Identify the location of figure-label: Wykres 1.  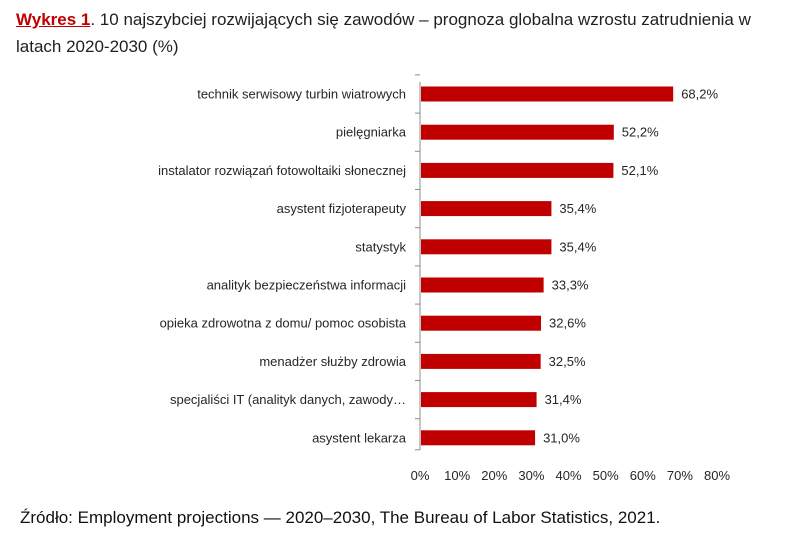
(53, 19).